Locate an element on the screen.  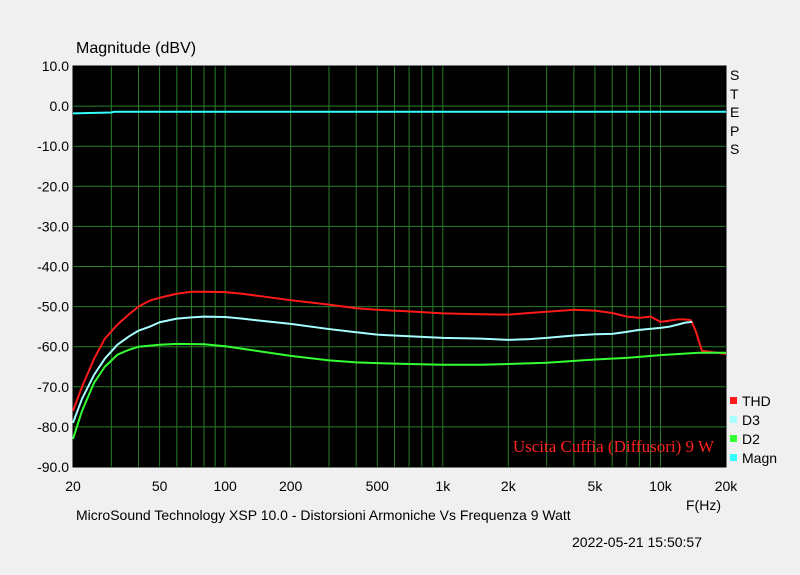
legend: THD D3 D2 Magn is located at coordinates (753, 429).